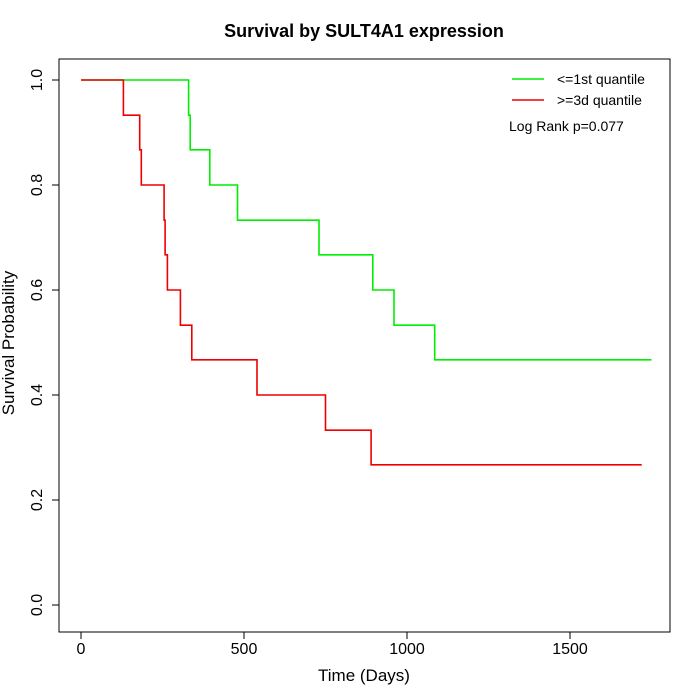  I want to click on y-tick-label: 1.0, so click(37, 80).